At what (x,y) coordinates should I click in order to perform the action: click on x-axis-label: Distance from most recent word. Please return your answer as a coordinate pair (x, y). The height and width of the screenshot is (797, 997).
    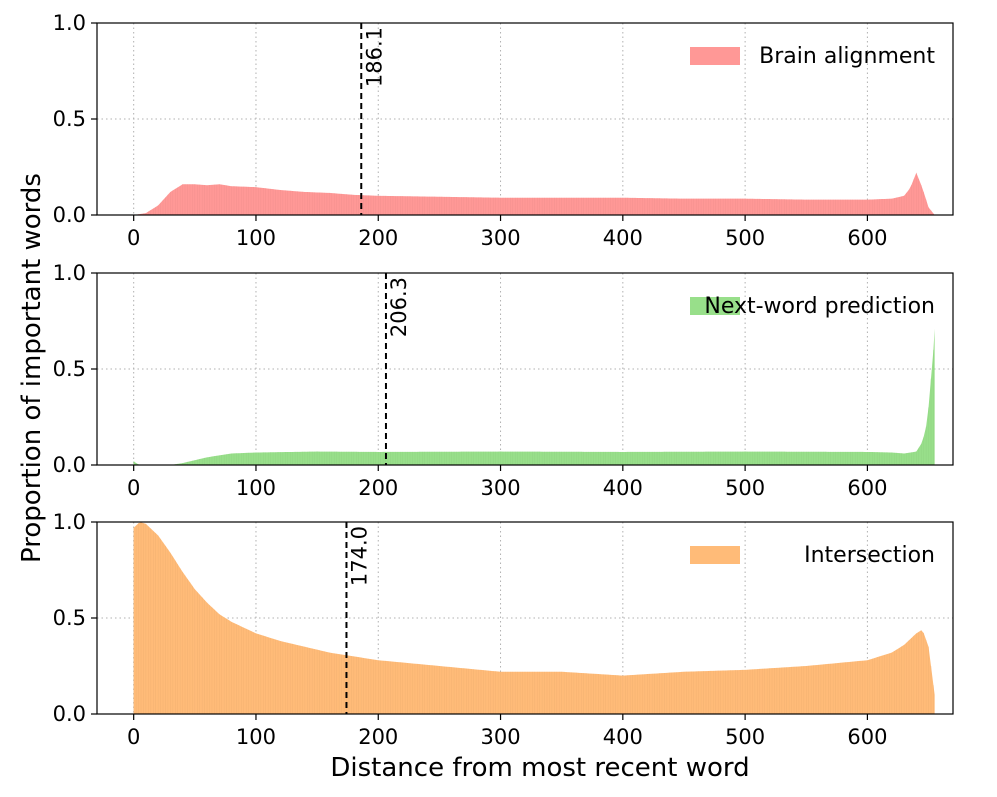
    Looking at the image, I should click on (539, 768).